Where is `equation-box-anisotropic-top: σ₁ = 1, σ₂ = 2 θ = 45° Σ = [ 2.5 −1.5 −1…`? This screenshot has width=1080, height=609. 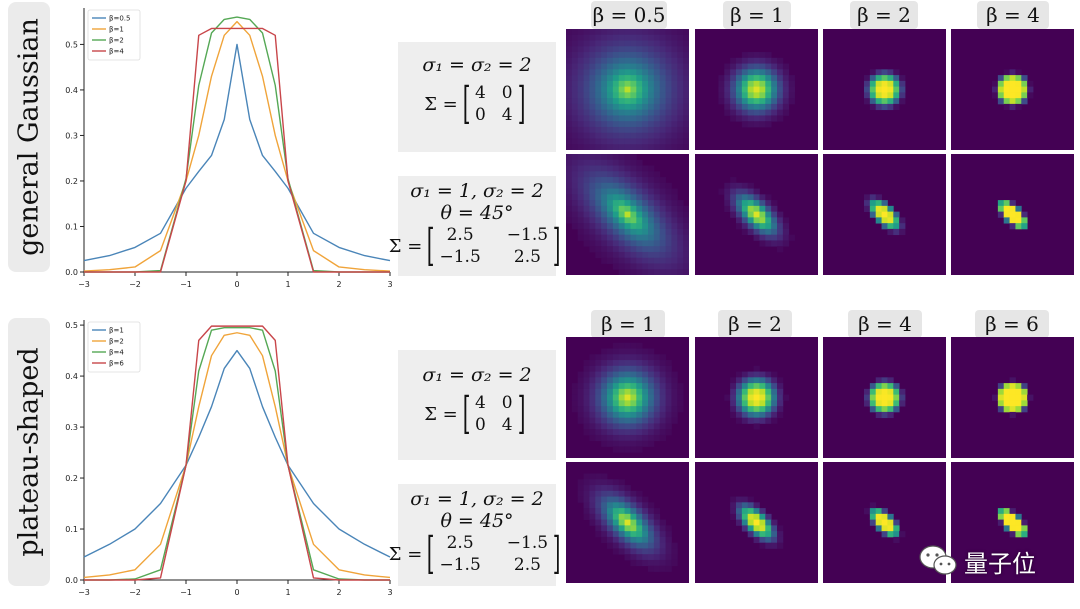 equation-box-anisotropic-top: σ₁ = 1, σ₂ = 2 θ = 45° Σ = [ 2.5 −1.5 −1… is located at coordinates (474, 226).